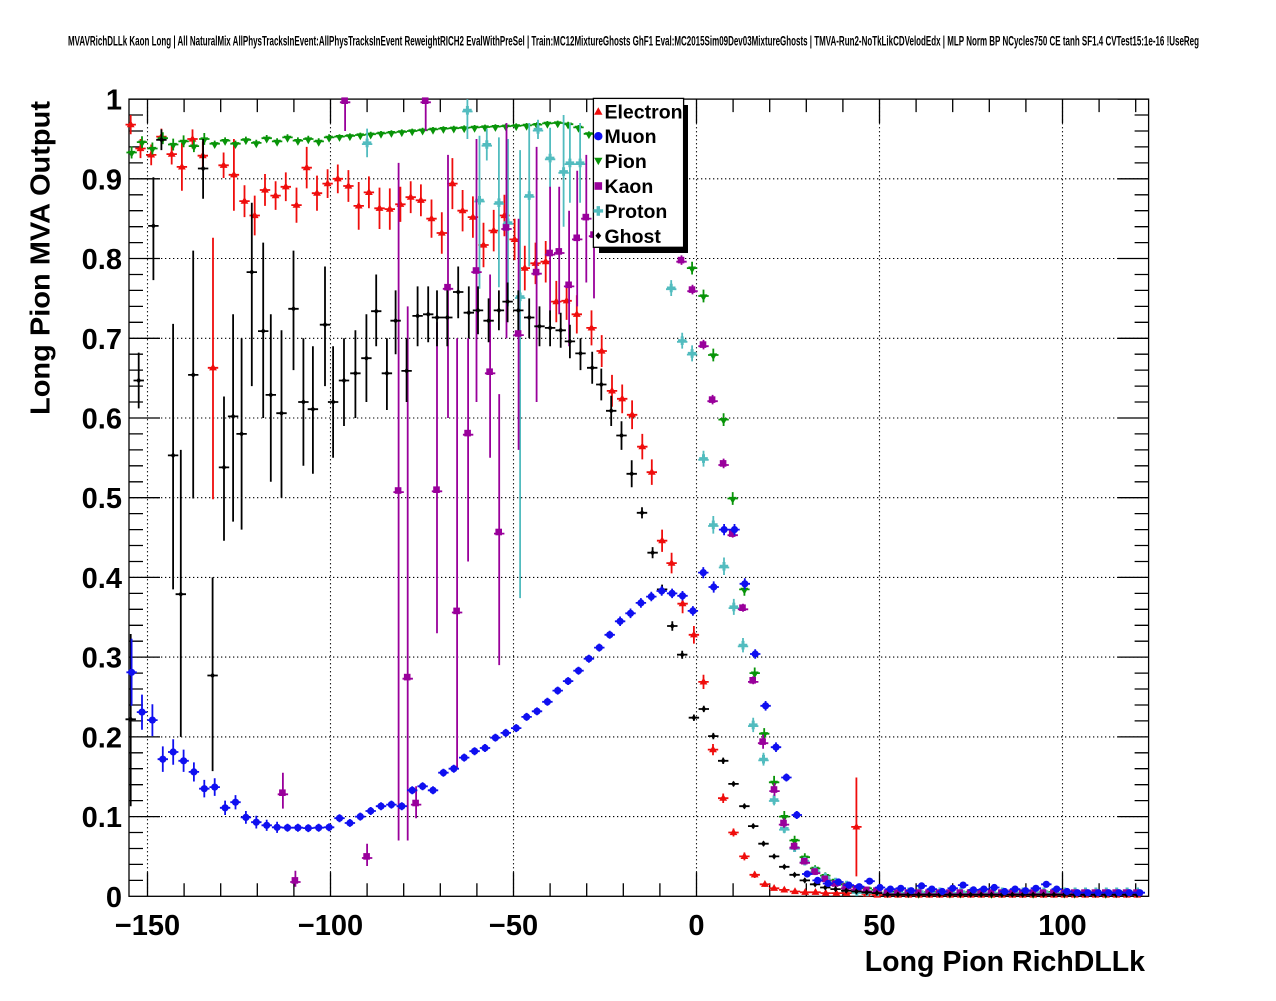 This screenshot has width=1276, height=1001. Describe the element at coordinates (636, 212) in the screenshot. I see `svg-text: Proton` at that location.